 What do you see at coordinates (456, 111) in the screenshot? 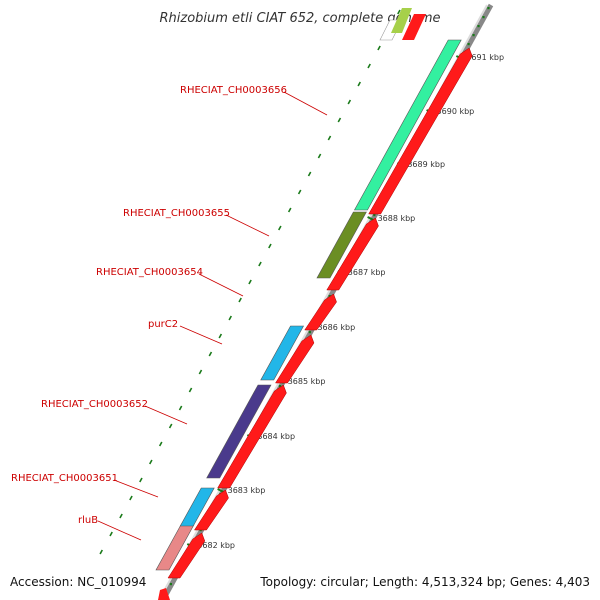
I see `ruler-tick-label: 3690 kbp` at bounding box center [456, 111].